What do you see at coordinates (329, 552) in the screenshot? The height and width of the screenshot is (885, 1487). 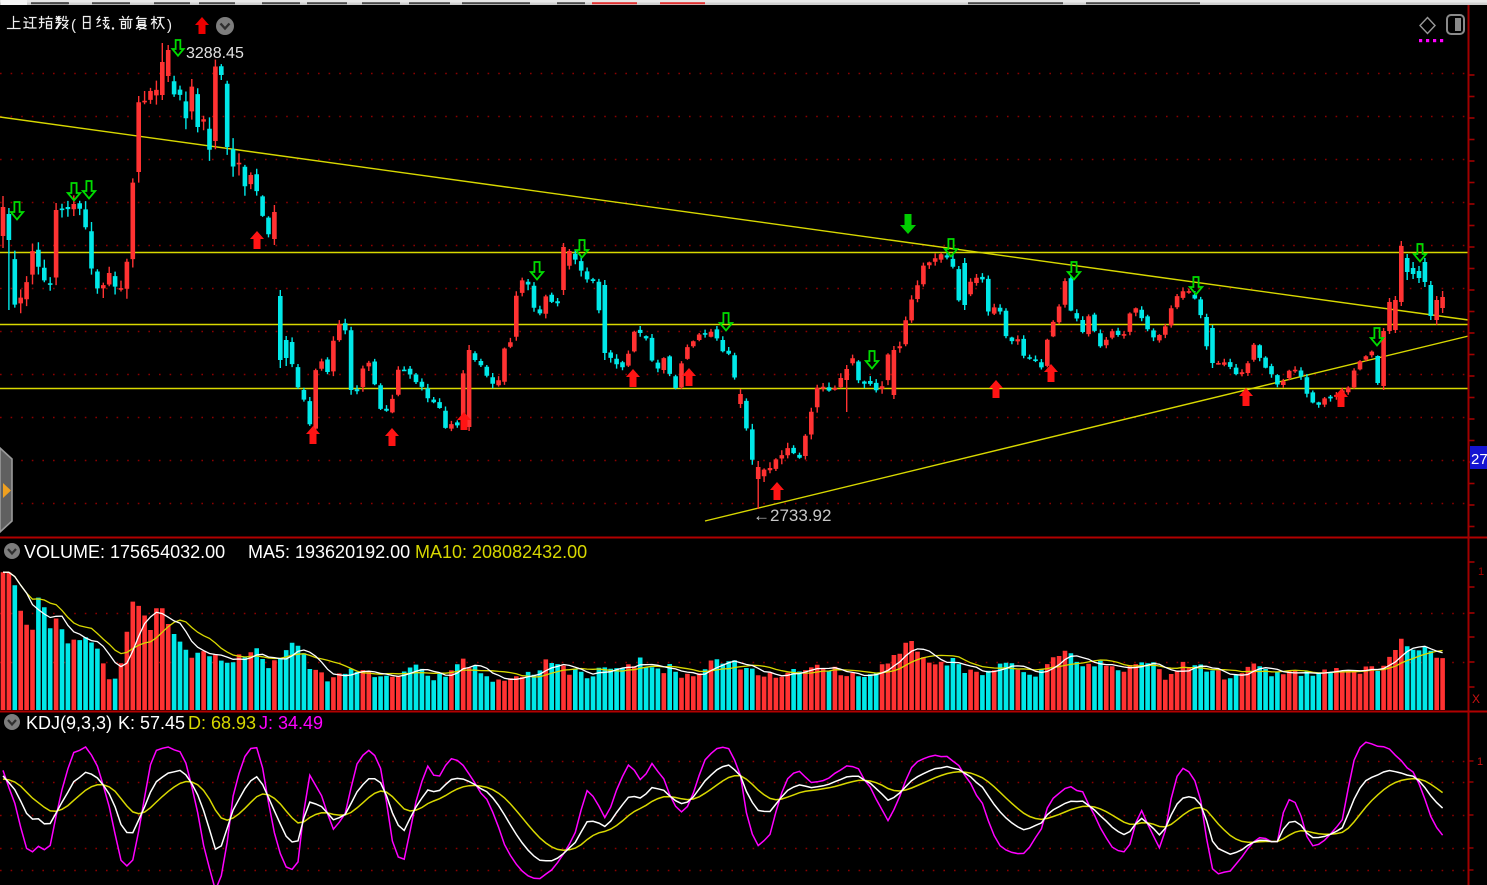 I see `svg-text: MA5: 193620192.00` at bounding box center [329, 552].